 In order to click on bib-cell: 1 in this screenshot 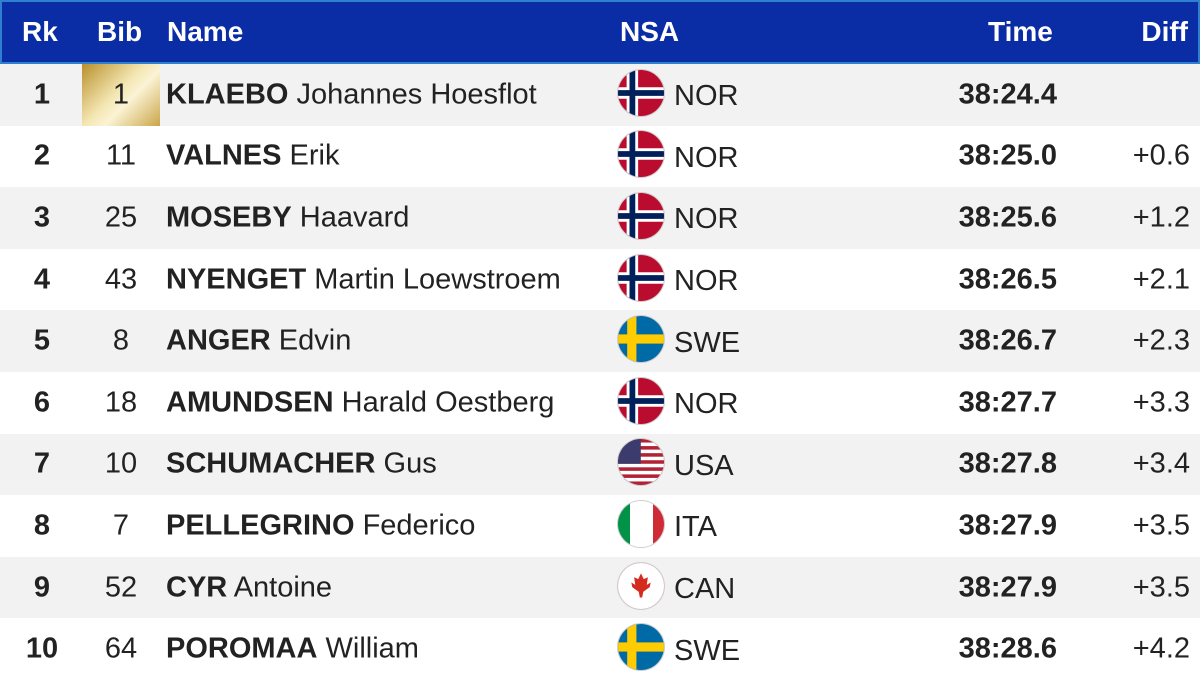, I will do `click(121, 94)`.